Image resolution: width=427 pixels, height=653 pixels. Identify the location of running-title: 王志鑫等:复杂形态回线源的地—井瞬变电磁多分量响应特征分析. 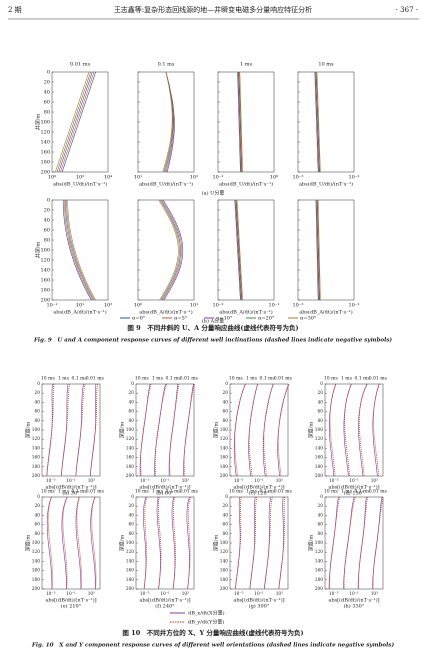
(213, 9).